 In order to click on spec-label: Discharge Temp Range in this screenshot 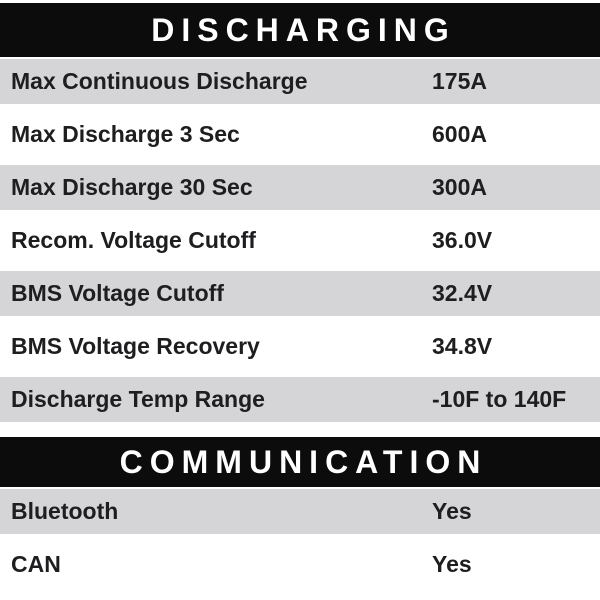, I will do `click(138, 399)`.